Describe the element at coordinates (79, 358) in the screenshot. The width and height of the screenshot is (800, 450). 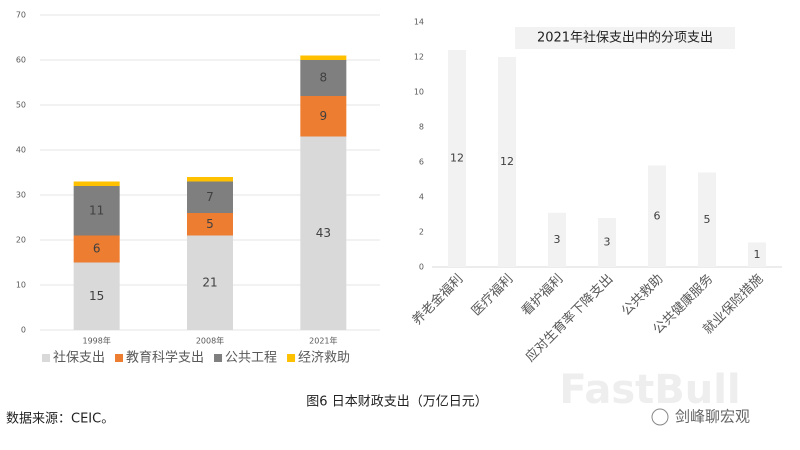
I see `legend-label: 社保支出` at that location.